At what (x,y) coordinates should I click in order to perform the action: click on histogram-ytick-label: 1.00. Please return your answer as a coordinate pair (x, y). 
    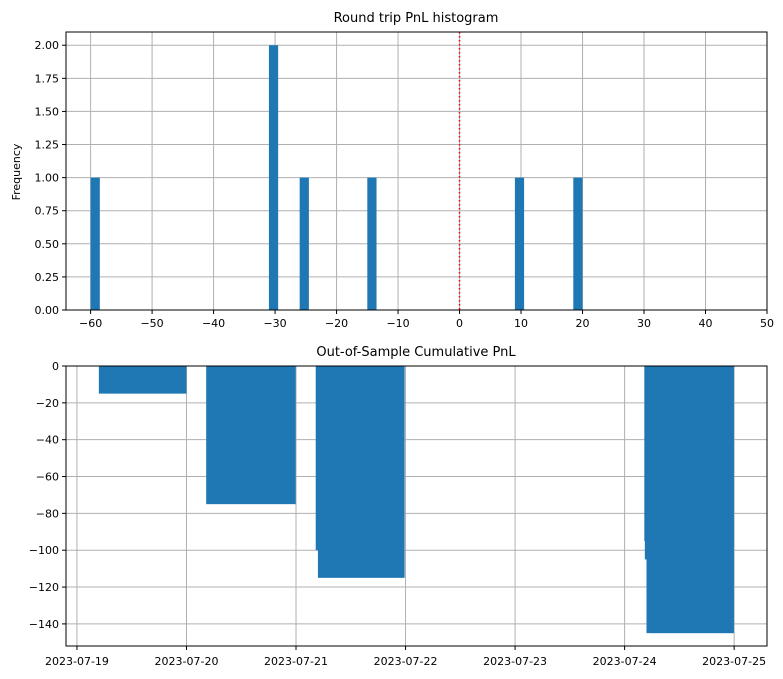
    Looking at the image, I should click on (47, 178).